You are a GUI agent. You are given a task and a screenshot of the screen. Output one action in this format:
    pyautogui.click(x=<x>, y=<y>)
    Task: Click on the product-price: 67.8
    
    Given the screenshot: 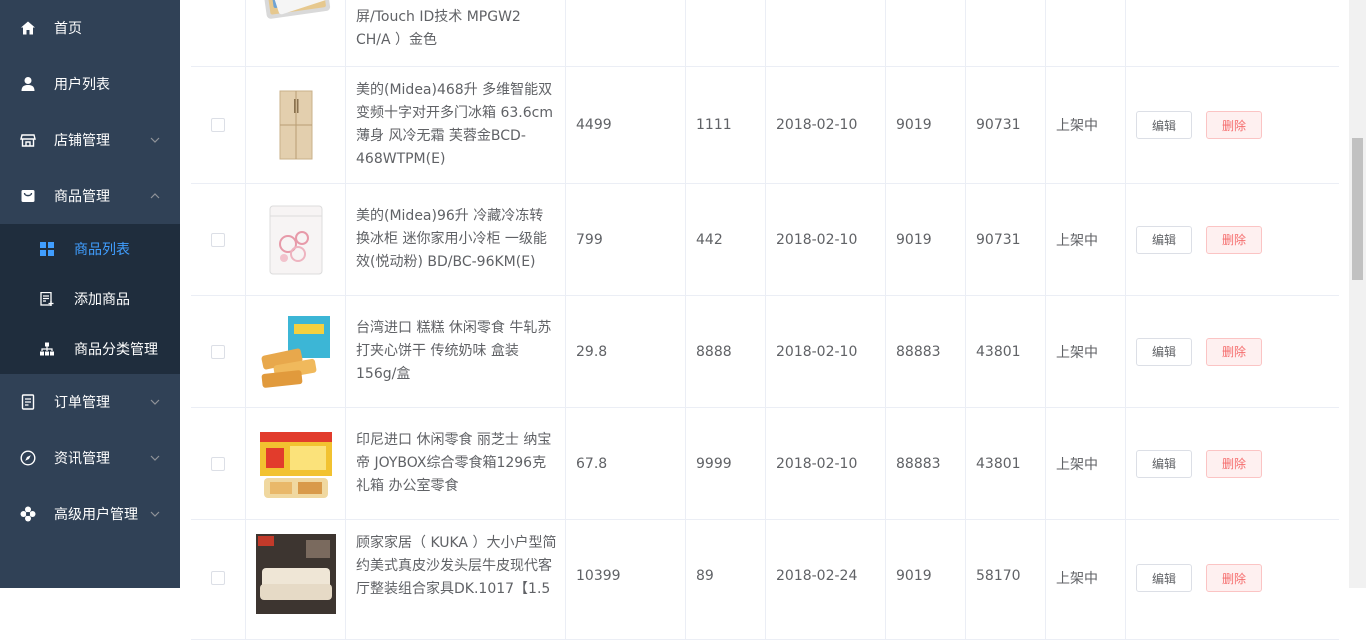 What is the action you would take?
    pyautogui.click(x=626, y=463)
    